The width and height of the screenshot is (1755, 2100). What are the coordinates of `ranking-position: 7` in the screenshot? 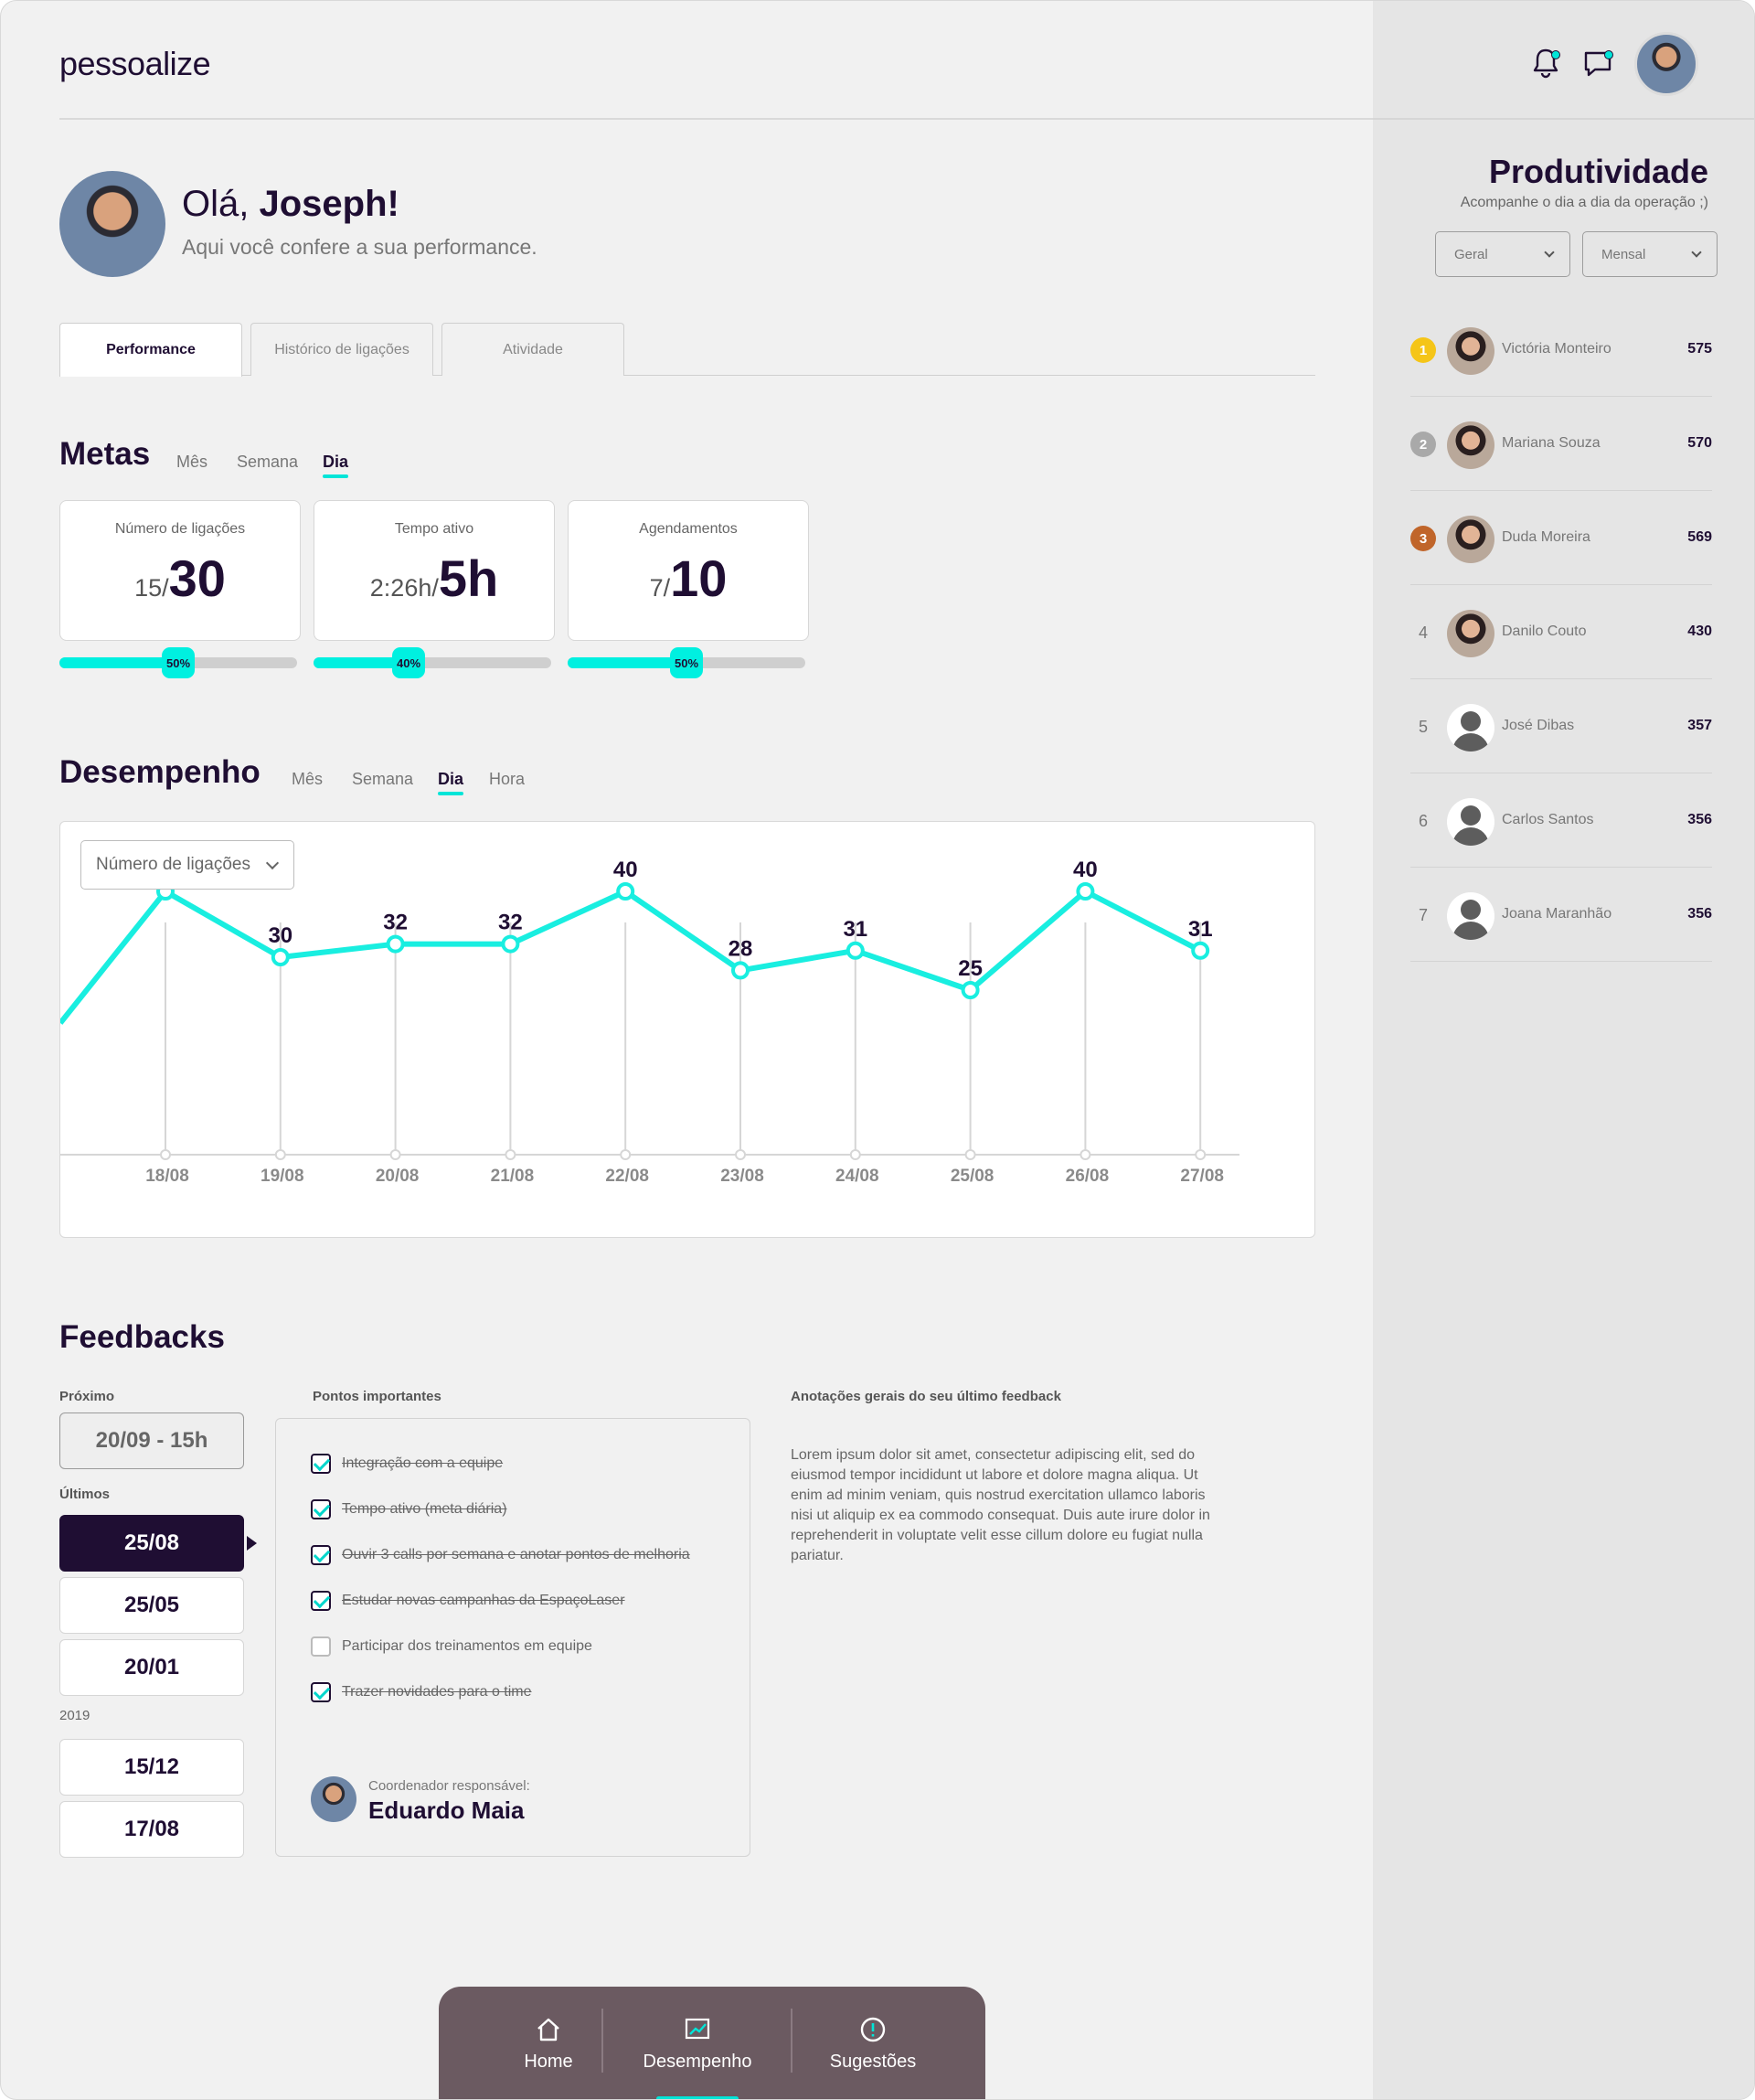 It's located at (1423, 914).